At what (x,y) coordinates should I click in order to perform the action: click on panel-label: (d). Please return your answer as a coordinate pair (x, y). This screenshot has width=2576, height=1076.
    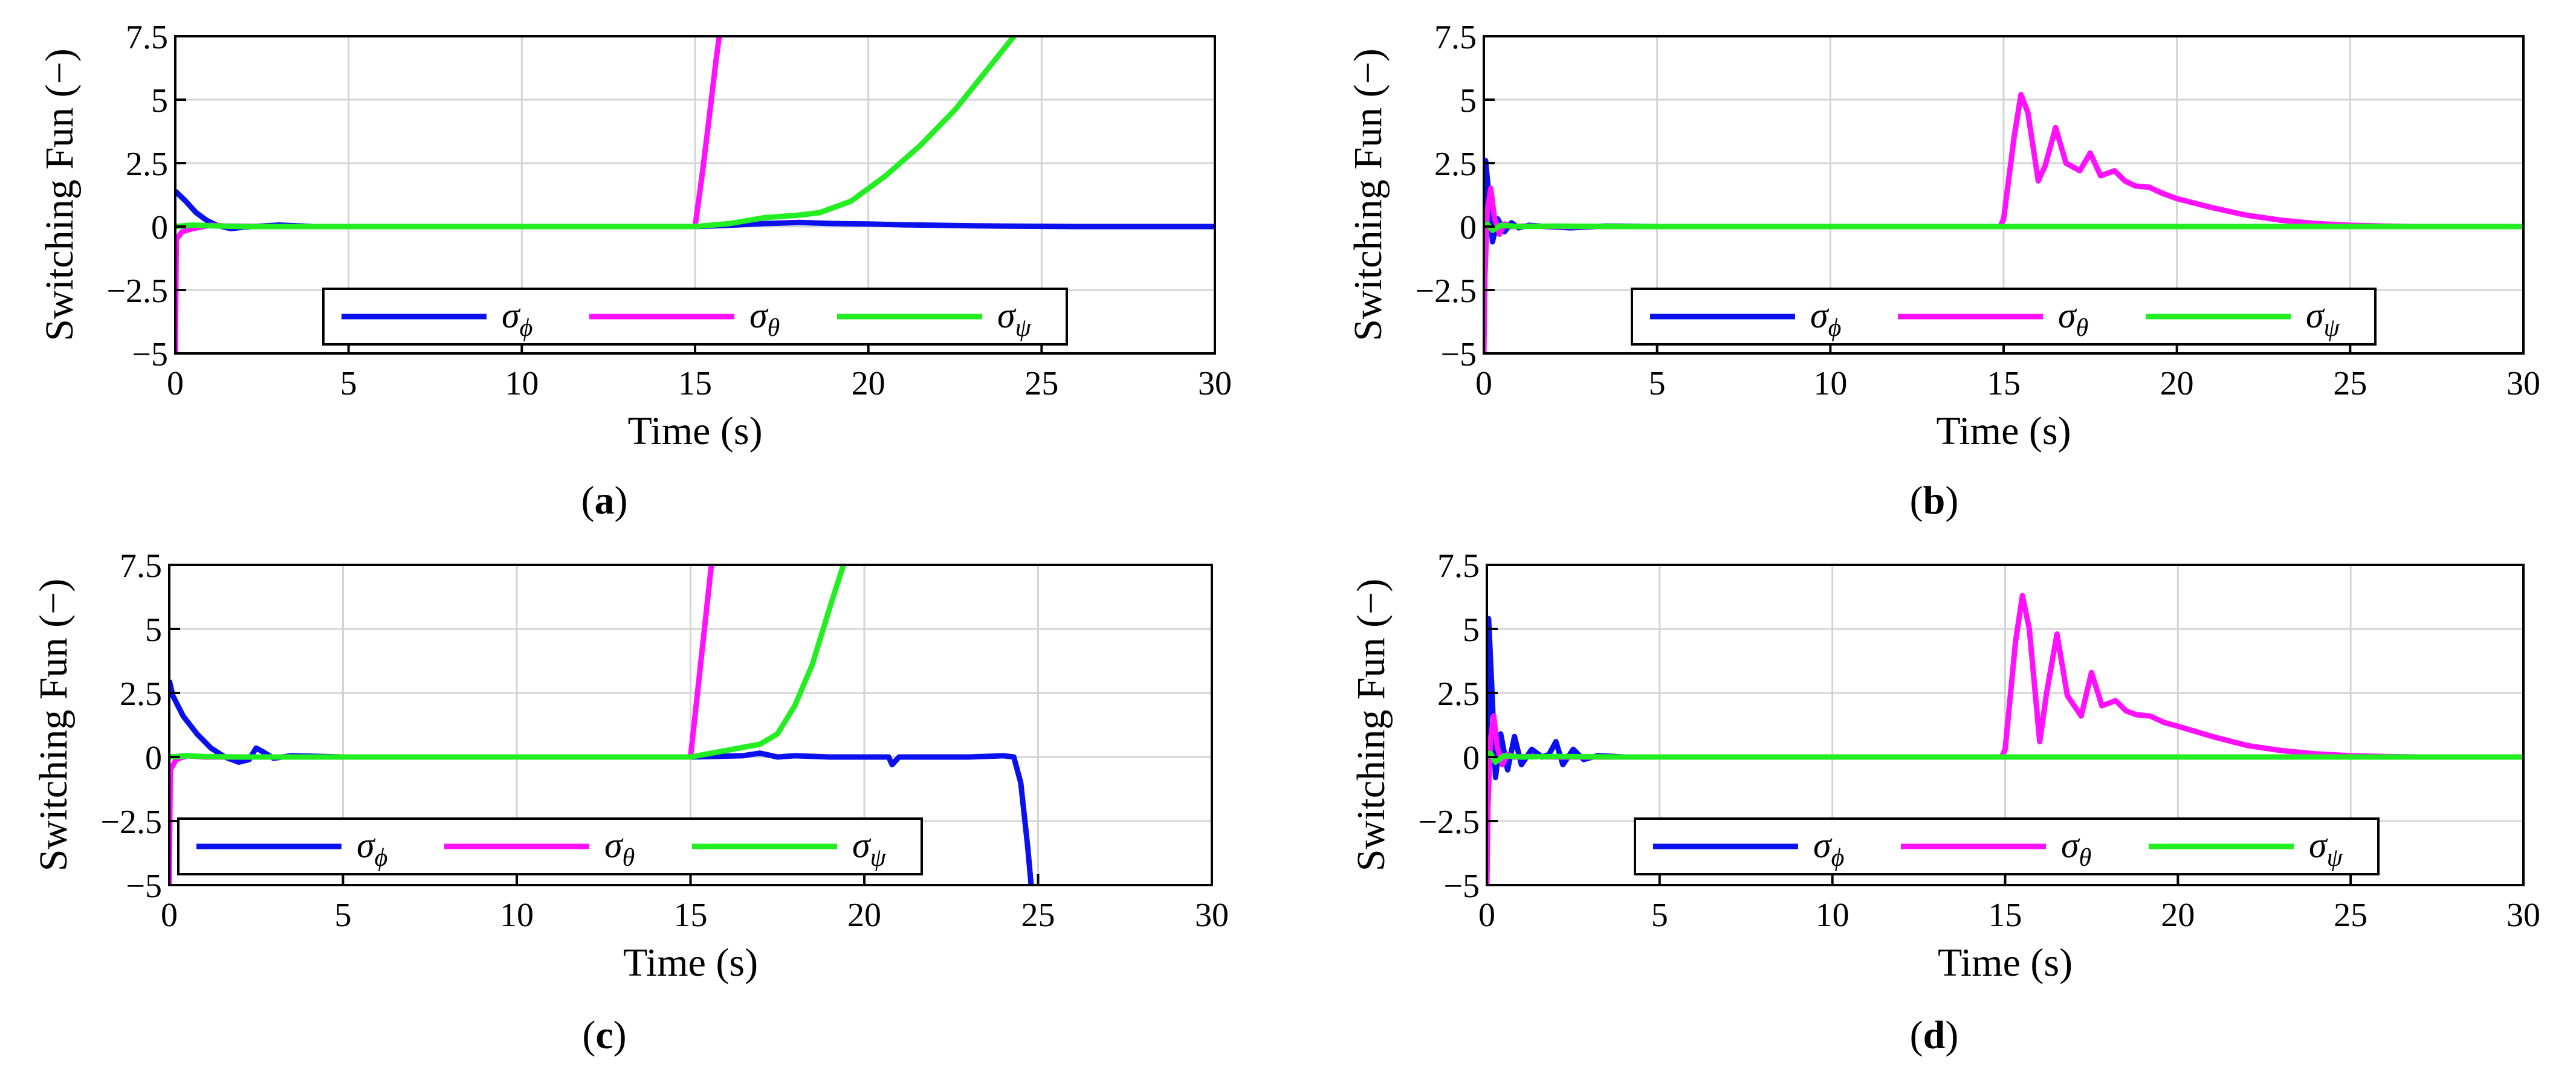
    Looking at the image, I should click on (1934, 1035).